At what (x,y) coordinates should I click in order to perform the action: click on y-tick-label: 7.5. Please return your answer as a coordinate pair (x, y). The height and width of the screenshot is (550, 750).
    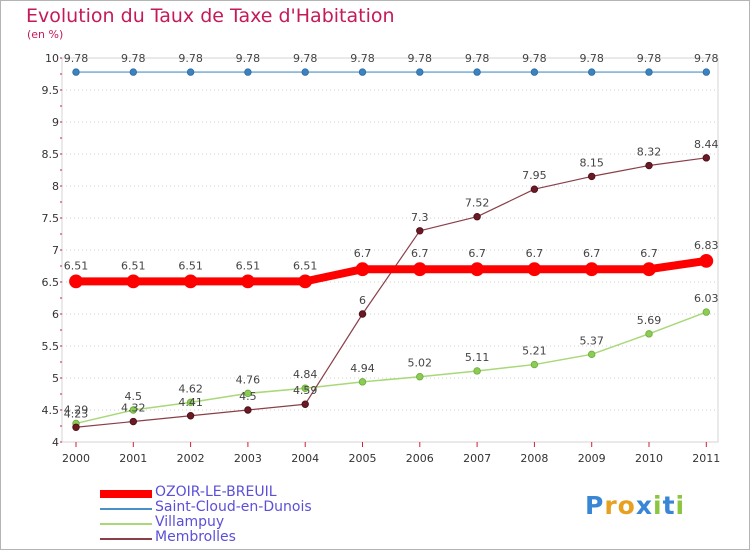
    Looking at the image, I should click on (51, 218).